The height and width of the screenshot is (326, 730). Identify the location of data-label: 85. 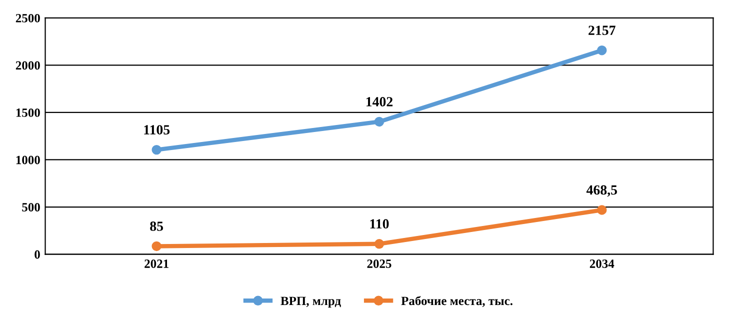
(157, 226).